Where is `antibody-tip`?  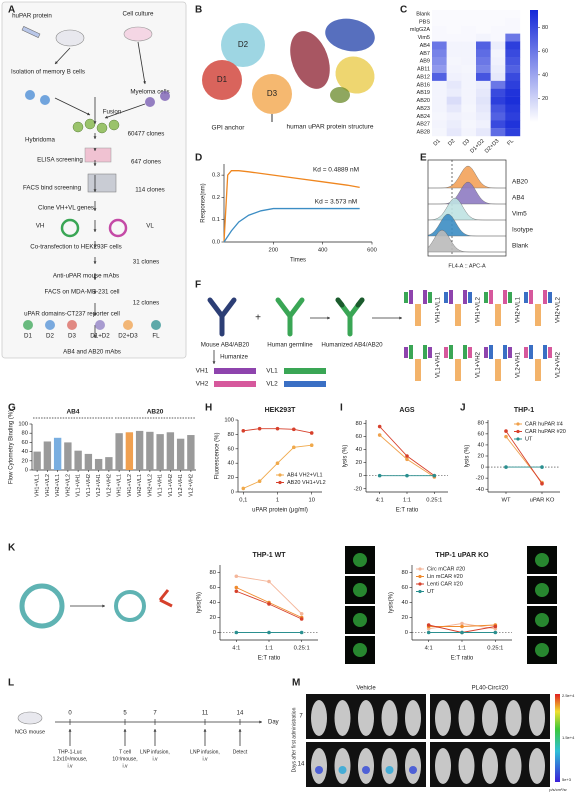 antibody-tip is located at coordinates (350, 302).